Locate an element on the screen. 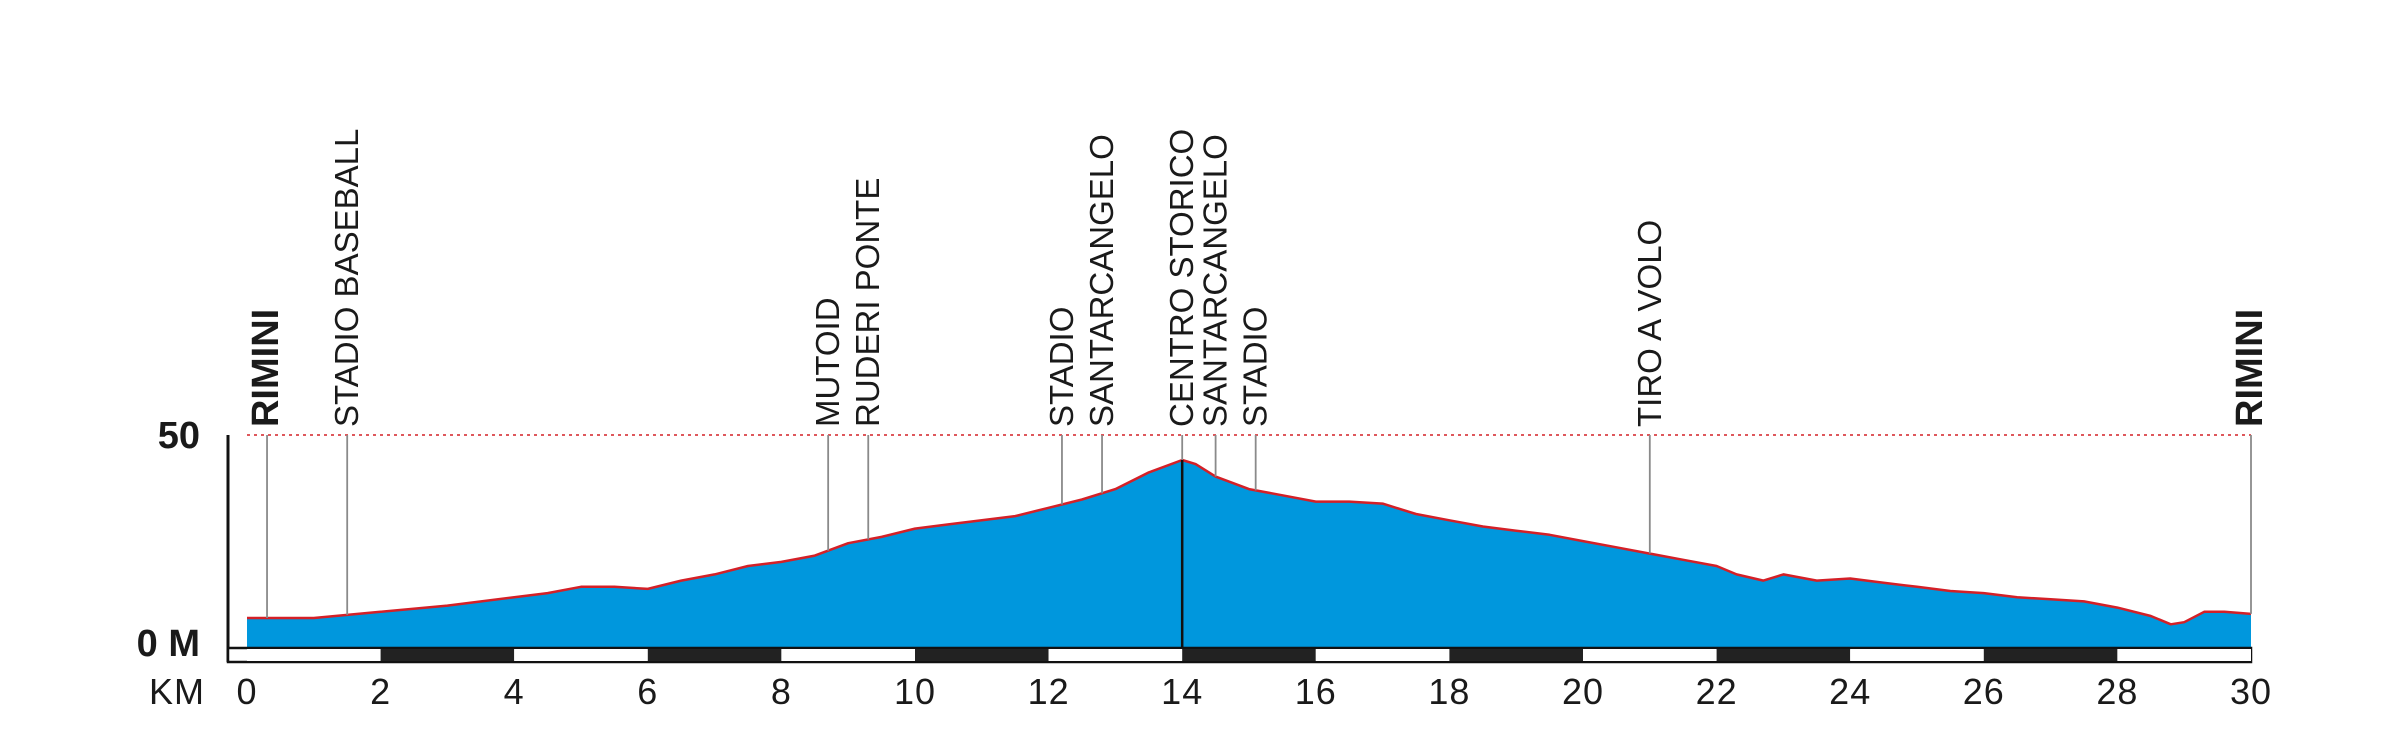 The height and width of the screenshot is (756, 2400). location-label-10: RIMINI is located at coordinates (2250, 368).